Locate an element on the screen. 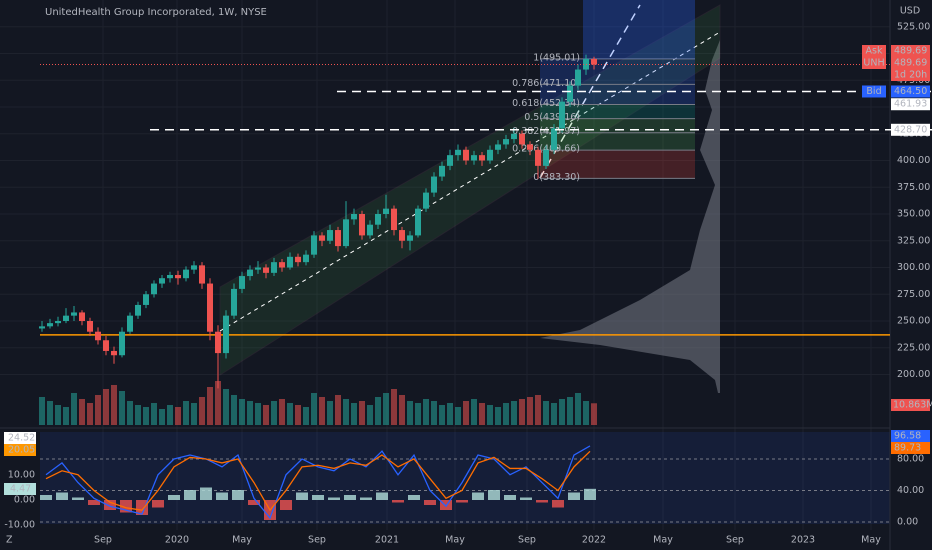  osc-tag-value: 96.58 is located at coordinates (907, 436).